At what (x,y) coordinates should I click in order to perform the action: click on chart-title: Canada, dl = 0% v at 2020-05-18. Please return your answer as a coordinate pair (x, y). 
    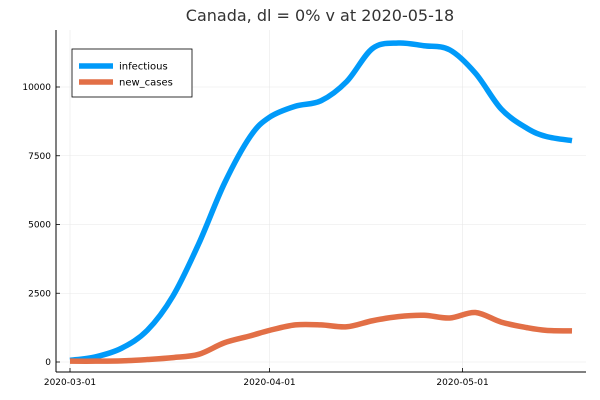
    Looking at the image, I should click on (320, 15).